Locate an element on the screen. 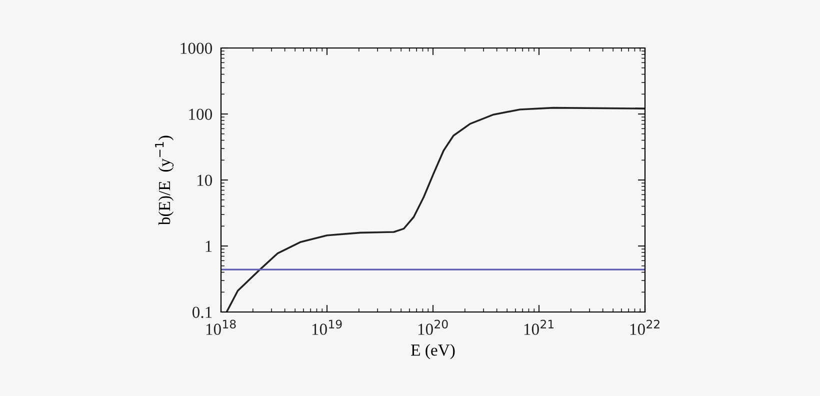 The image size is (820, 396). x-tick-label: 10$^{22}$ is located at coordinates (645, 327).